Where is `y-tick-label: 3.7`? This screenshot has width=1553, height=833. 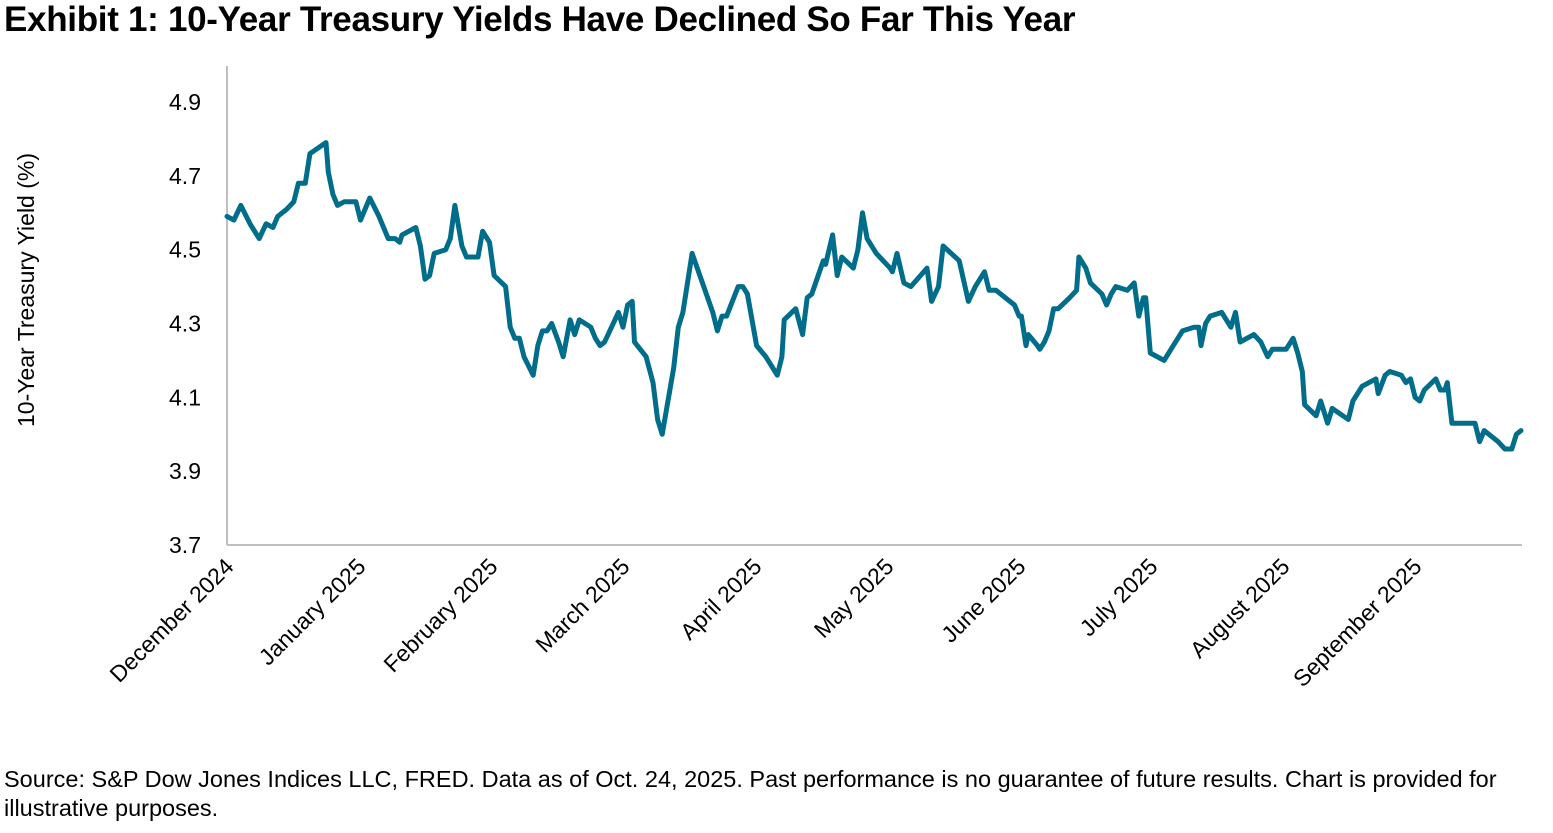
y-tick-label: 3.7 is located at coordinates (185, 545).